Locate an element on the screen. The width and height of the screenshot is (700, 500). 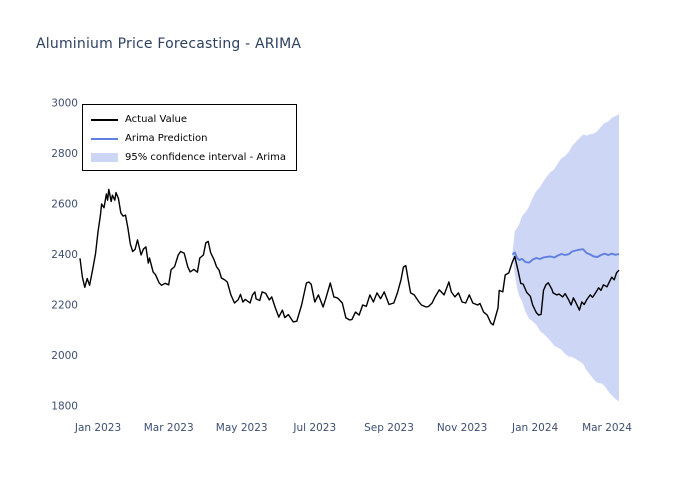
y-tick-label: 1800 is located at coordinates (64, 407).